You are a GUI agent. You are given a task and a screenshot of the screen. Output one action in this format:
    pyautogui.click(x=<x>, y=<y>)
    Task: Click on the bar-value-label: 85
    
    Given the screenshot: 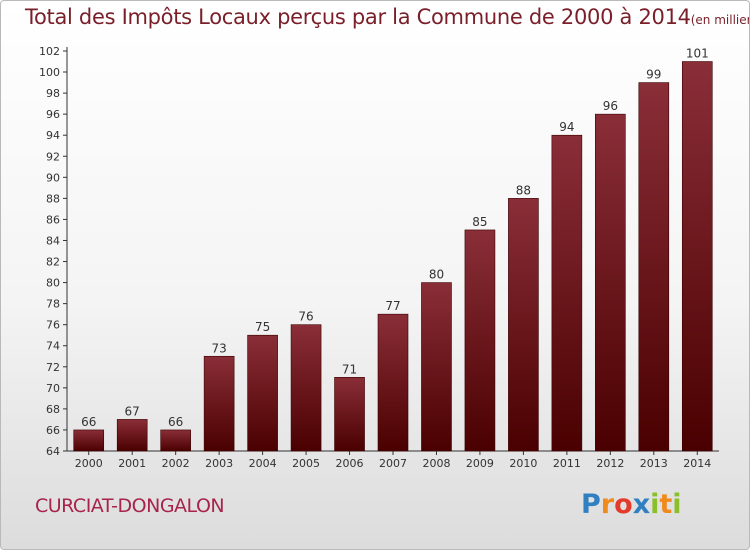 What is the action you would take?
    pyautogui.click(x=479, y=222)
    